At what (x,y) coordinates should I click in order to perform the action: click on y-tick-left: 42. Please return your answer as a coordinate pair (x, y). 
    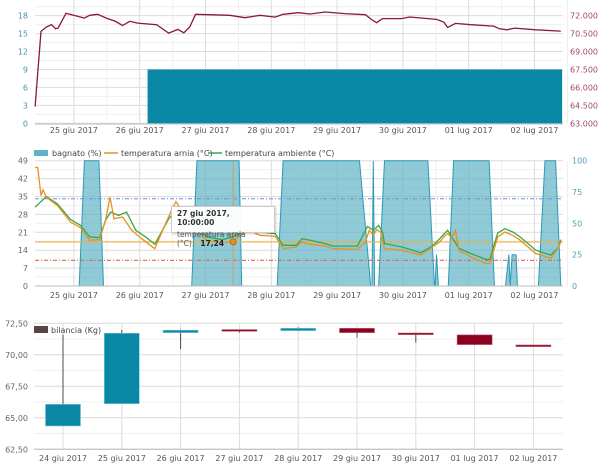
    Looking at the image, I should click on (23, 179).